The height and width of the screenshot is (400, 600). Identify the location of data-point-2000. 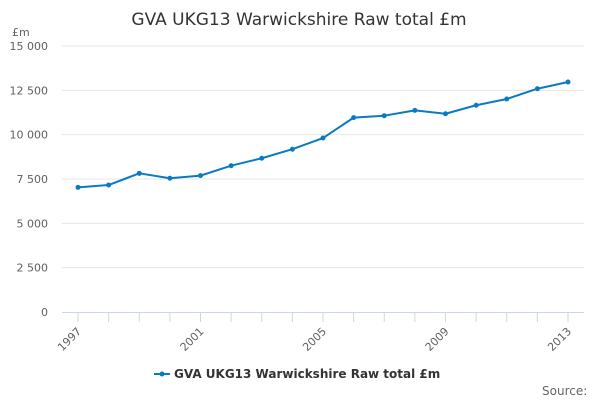
(170, 178).